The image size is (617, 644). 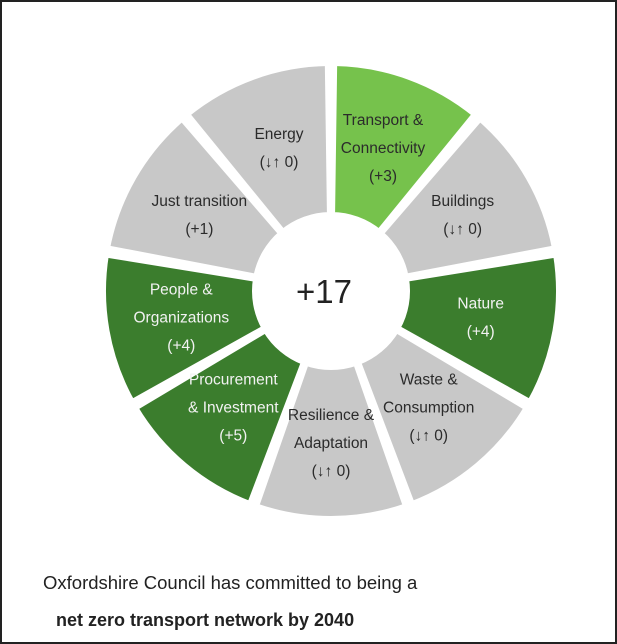 I want to click on segment-label-line: Just transition, so click(x=200, y=201).